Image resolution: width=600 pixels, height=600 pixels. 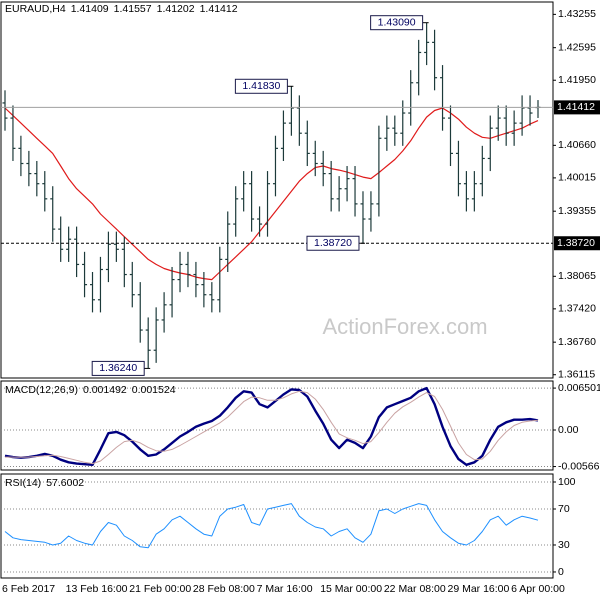 I want to click on panel-header: RSI(14) 57.6002, so click(x=44, y=483).